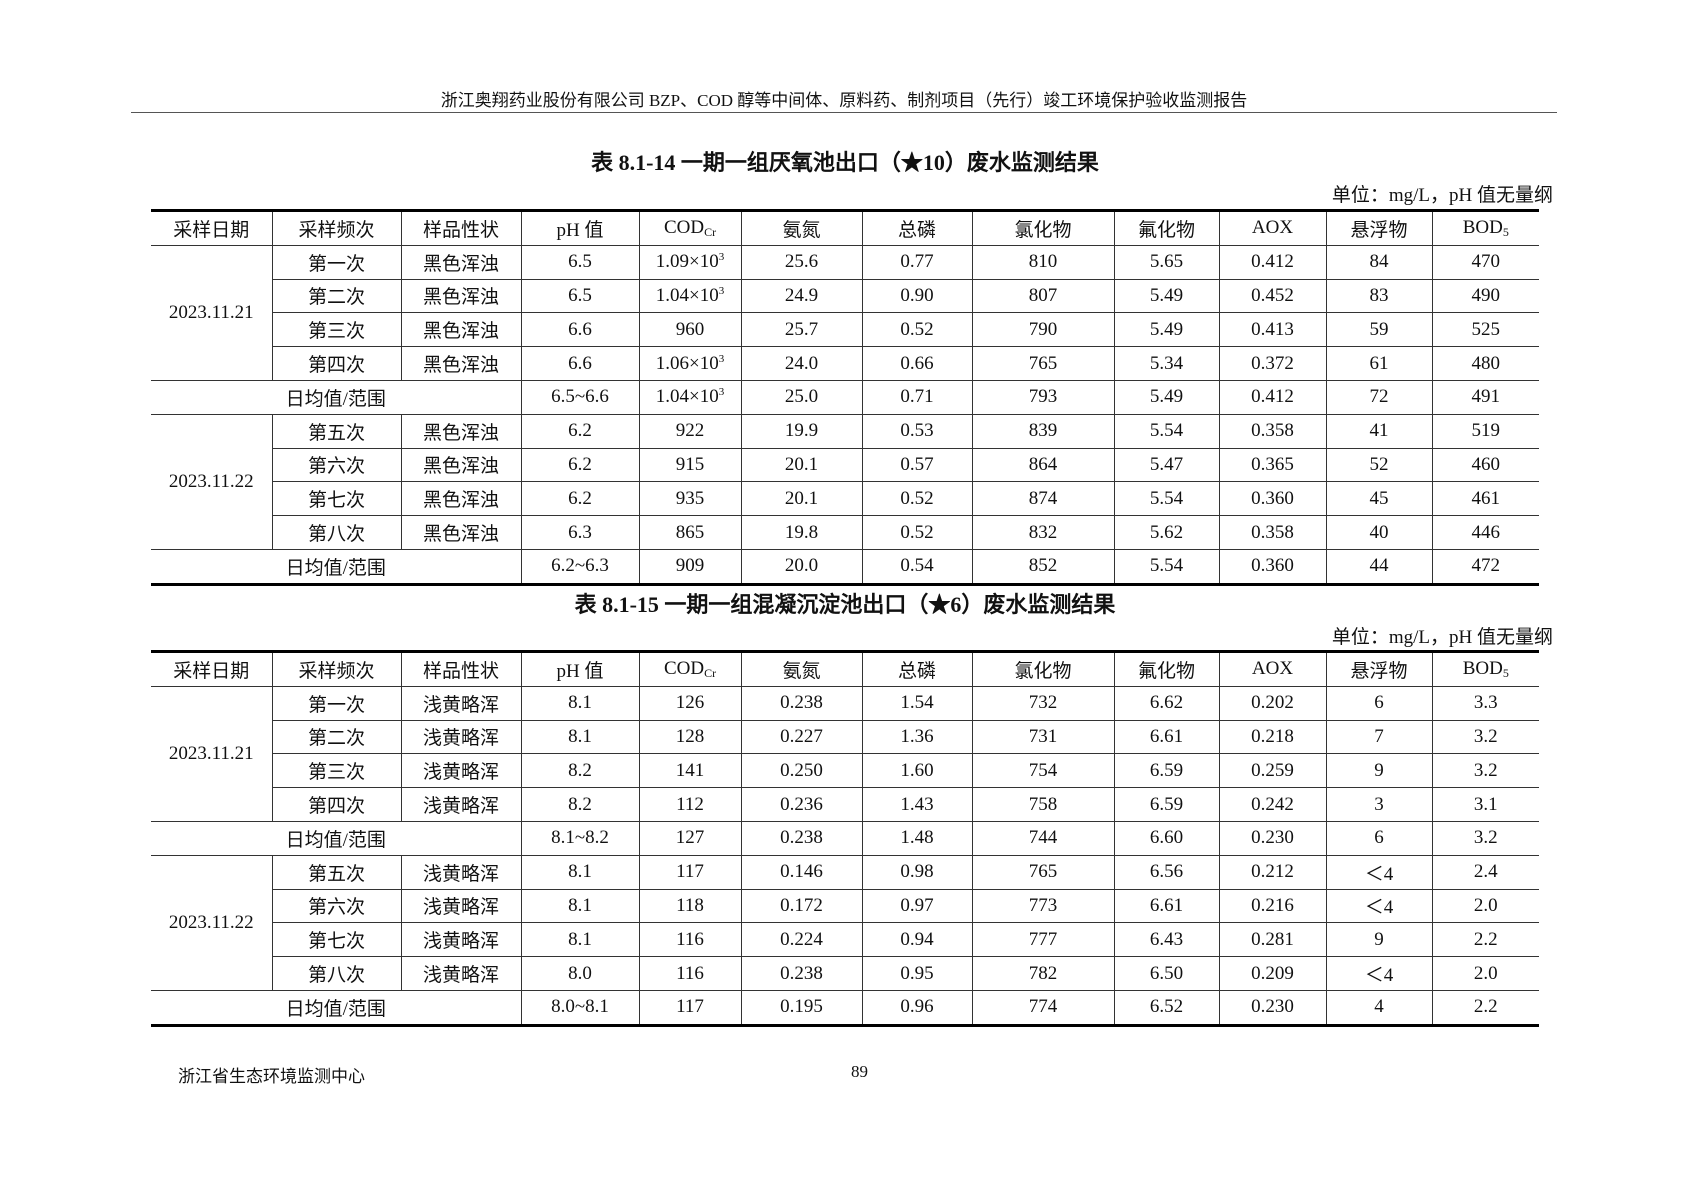  What do you see at coordinates (801, 940) in the screenshot?
I see `table-cell: 0.224` at bounding box center [801, 940].